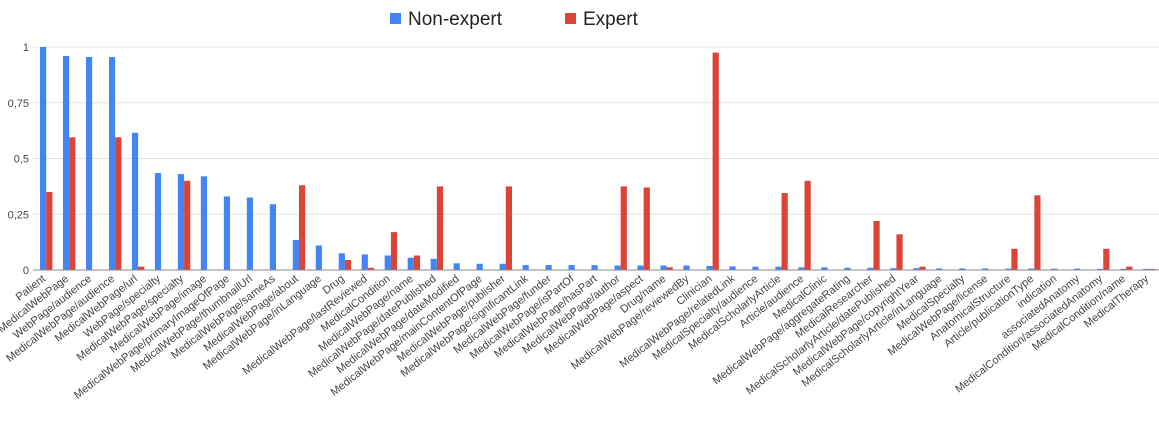 The image size is (1159, 441). Describe the element at coordinates (455, 19) in the screenshot. I see `legend-label-non-expert: Non-expert` at that location.